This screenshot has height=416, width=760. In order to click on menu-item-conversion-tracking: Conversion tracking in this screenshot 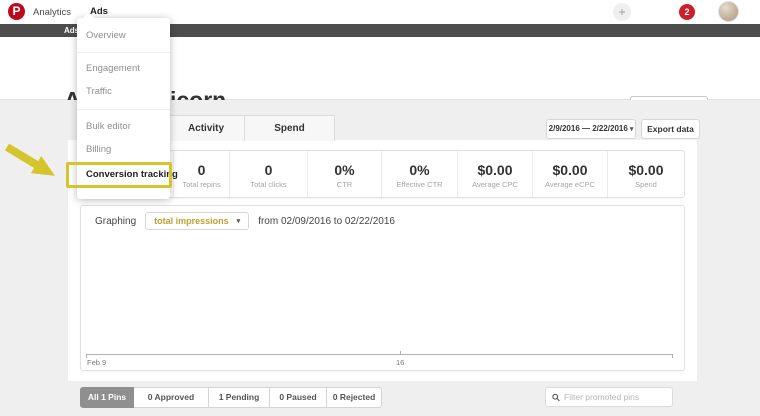, I will do `click(132, 174)`.